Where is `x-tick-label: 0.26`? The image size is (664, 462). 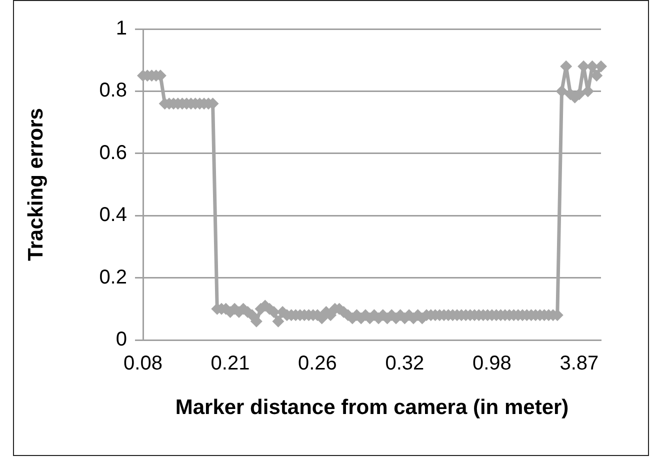 x-tick-label: 0.26 is located at coordinates (317, 363).